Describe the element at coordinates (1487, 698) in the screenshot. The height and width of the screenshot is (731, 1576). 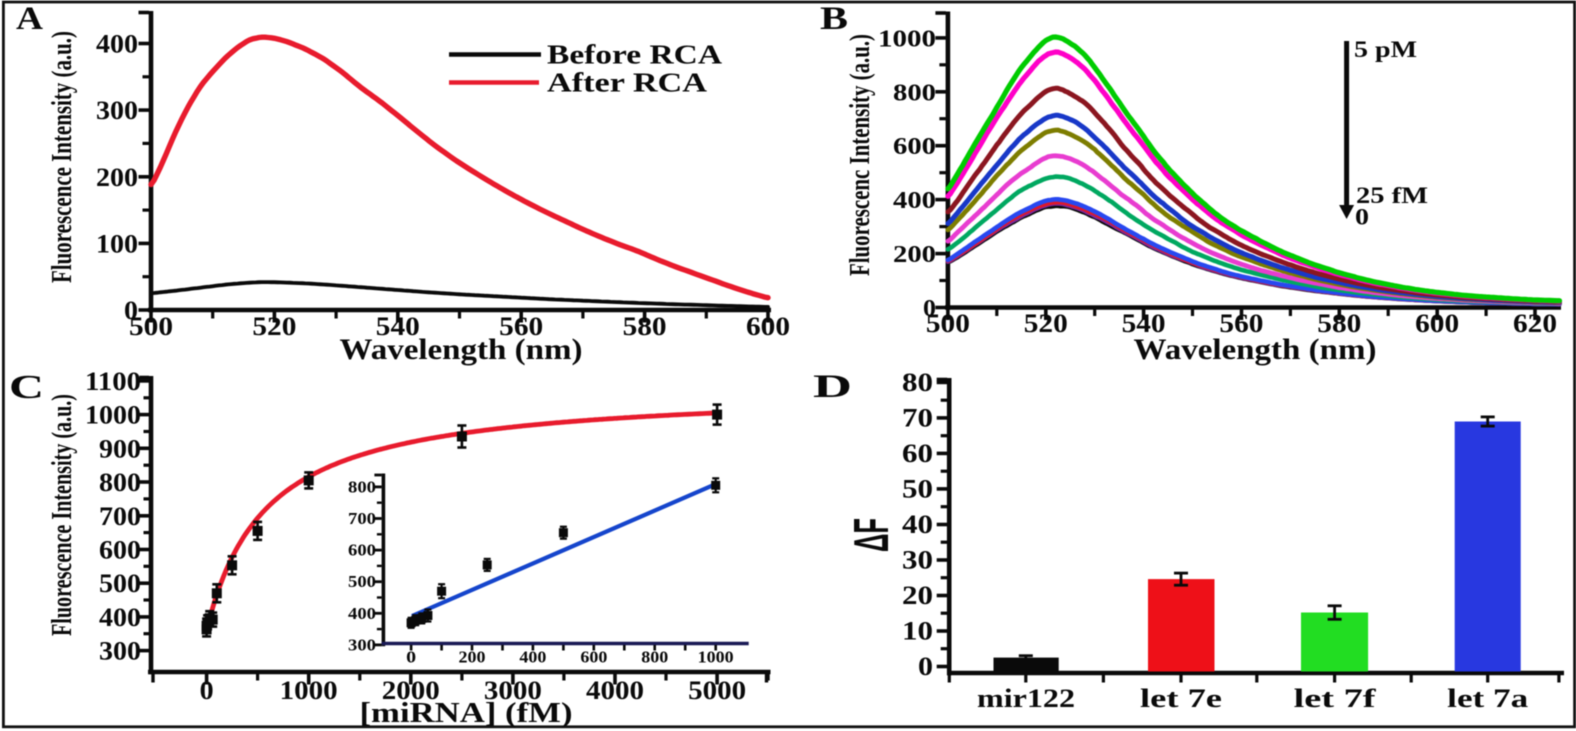
I see `svg-text: let 7a` at that location.